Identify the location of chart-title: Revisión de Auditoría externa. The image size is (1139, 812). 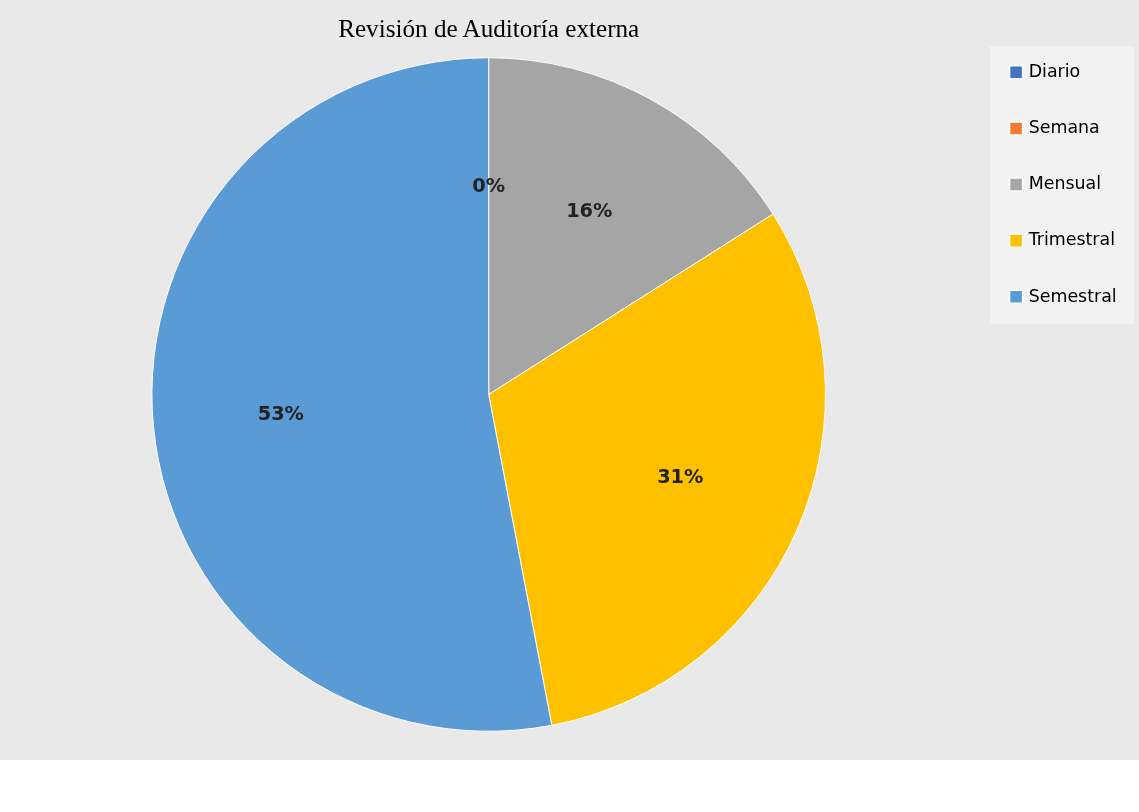
(489, 29).